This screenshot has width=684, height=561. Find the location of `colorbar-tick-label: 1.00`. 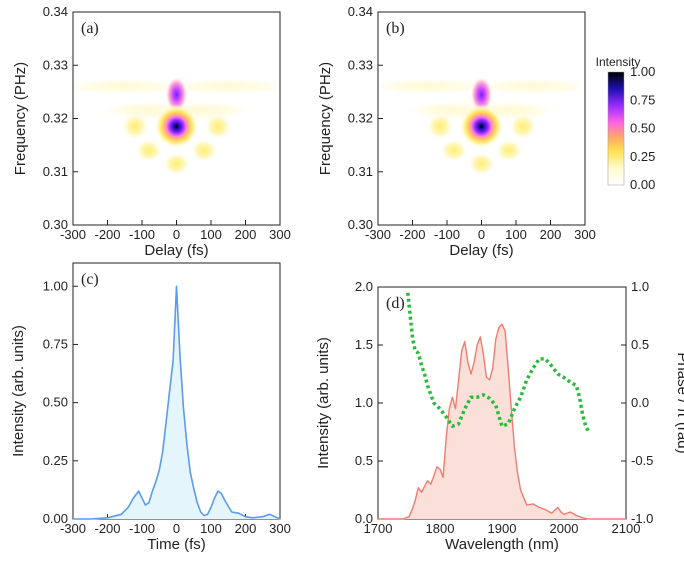

colorbar-tick-label: 1.00 is located at coordinates (642, 71).